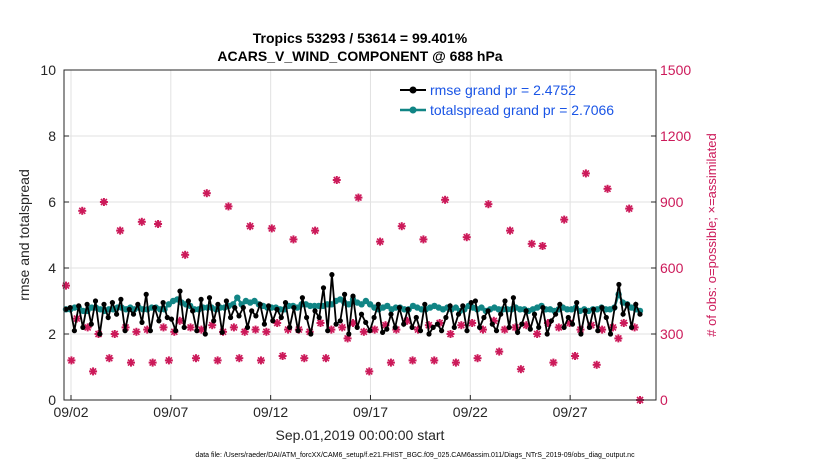  What do you see at coordinates (672, 268) in the screenshot?
I see `right-tick-label: 600` at bounding box center [672, 268].